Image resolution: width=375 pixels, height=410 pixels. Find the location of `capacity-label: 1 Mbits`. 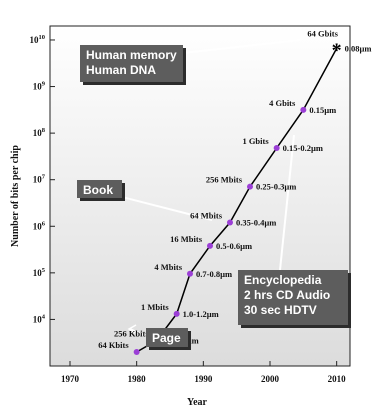

capacity-label: 1 Mbits is located at coordinates (155, 307).